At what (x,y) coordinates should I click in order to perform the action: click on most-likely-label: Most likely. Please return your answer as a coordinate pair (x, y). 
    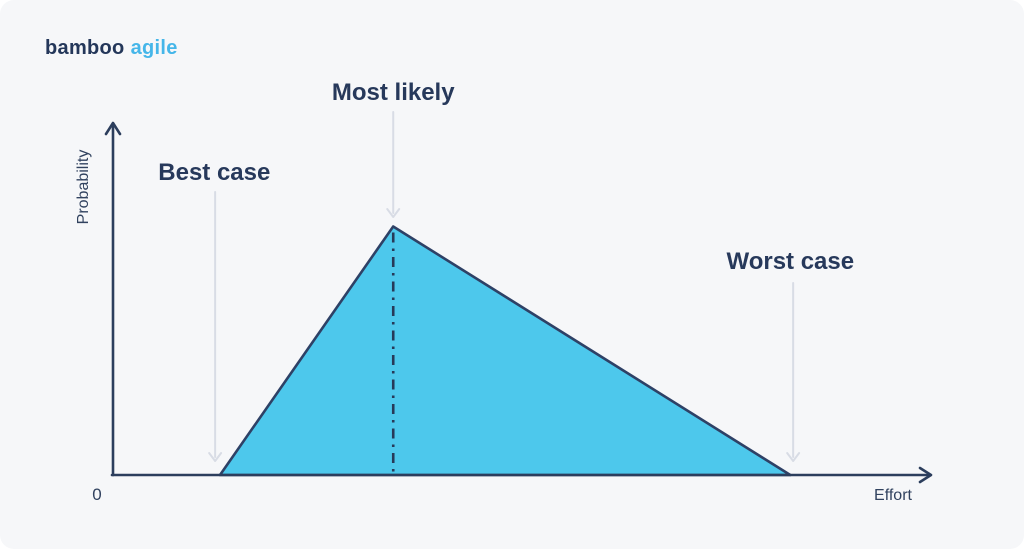
    Looking at the image, I should click on (393, 92).